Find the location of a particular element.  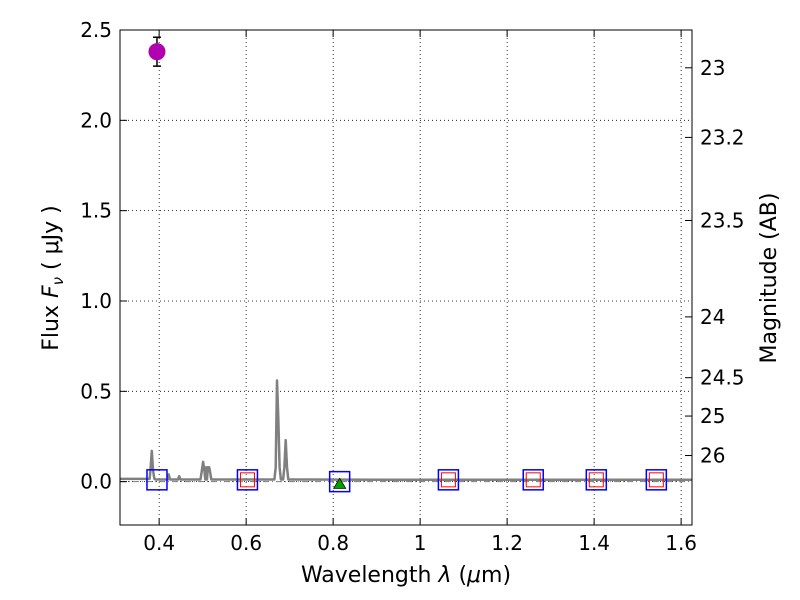

magnitude-tick-label: 23.5 is located at coordinates (722, 221).